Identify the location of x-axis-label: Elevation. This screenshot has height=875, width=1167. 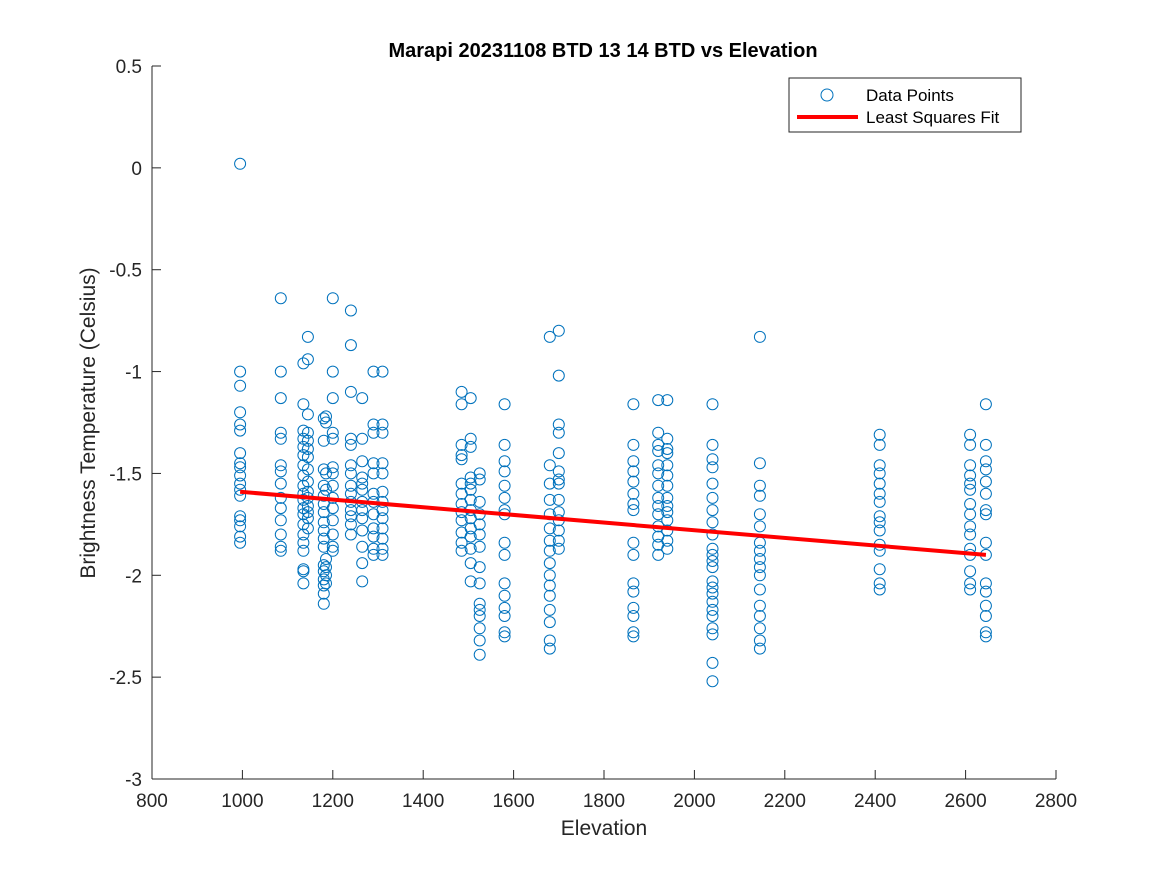
(604, 828).